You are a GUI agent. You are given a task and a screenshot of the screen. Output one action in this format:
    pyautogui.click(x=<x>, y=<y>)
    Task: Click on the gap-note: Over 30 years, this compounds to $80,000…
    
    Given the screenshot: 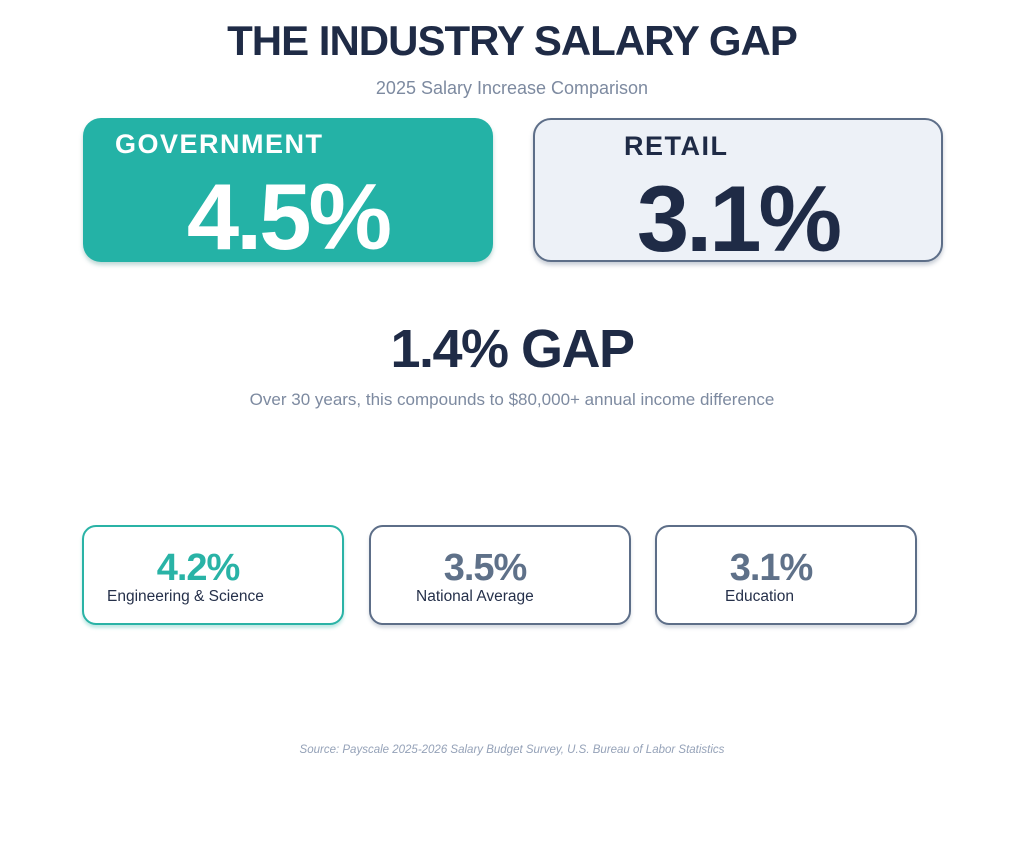 What is the action you would take?
    pyautogui.click(x=512, y=399)
    